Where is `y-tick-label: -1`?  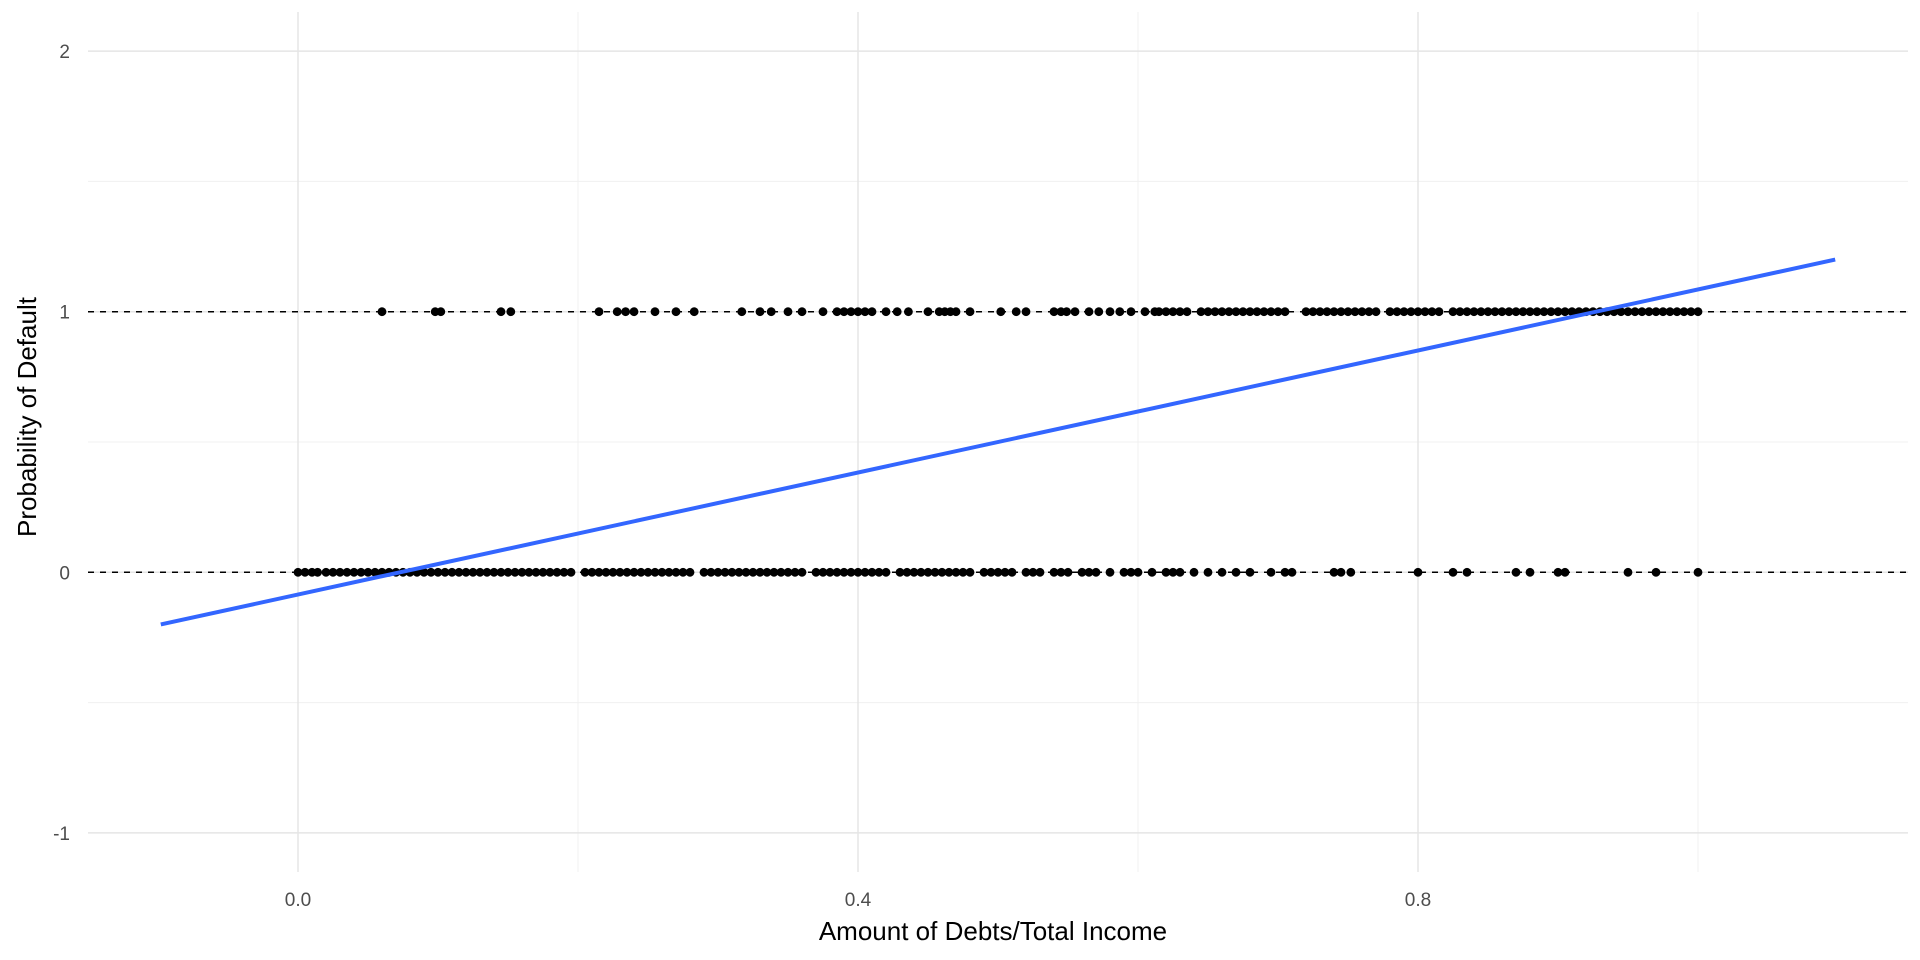
y-tick-label: -1 is located at coordinates (61, 834).